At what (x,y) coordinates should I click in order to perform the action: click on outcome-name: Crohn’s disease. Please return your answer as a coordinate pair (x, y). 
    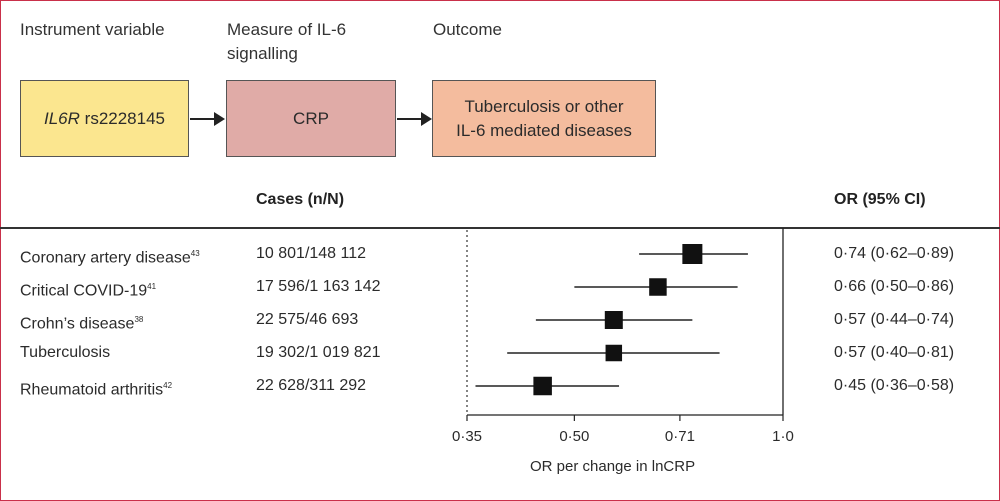
    Looking at the image, I should click on (77, 324).